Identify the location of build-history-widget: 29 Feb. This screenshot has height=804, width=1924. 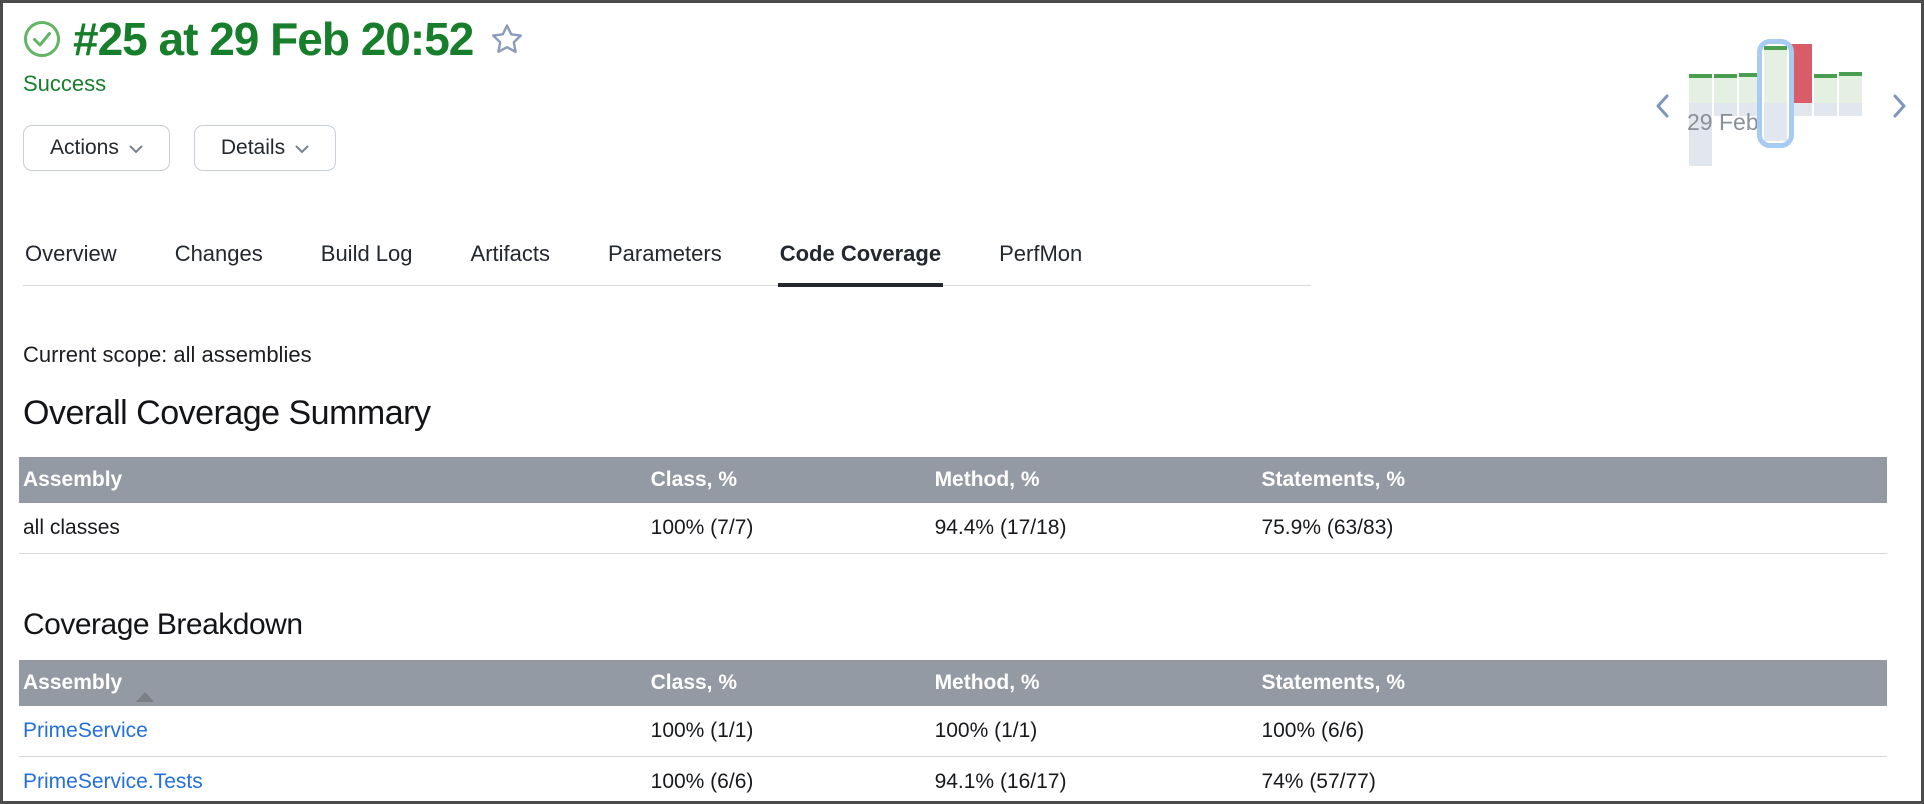
(1782, 108).